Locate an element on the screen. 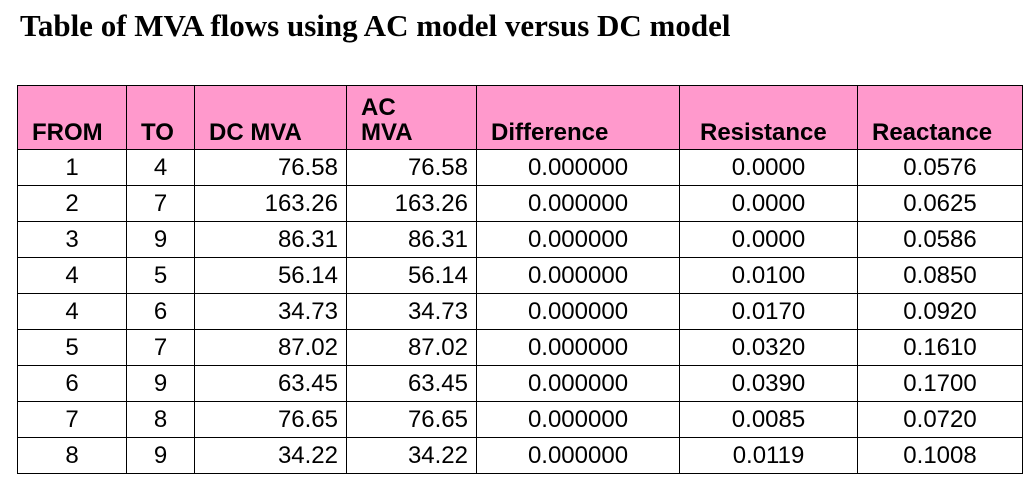 This screenshot has height=483, width=1033. cell-dc-mva: 76.65 is located at coordinates (270, 419).